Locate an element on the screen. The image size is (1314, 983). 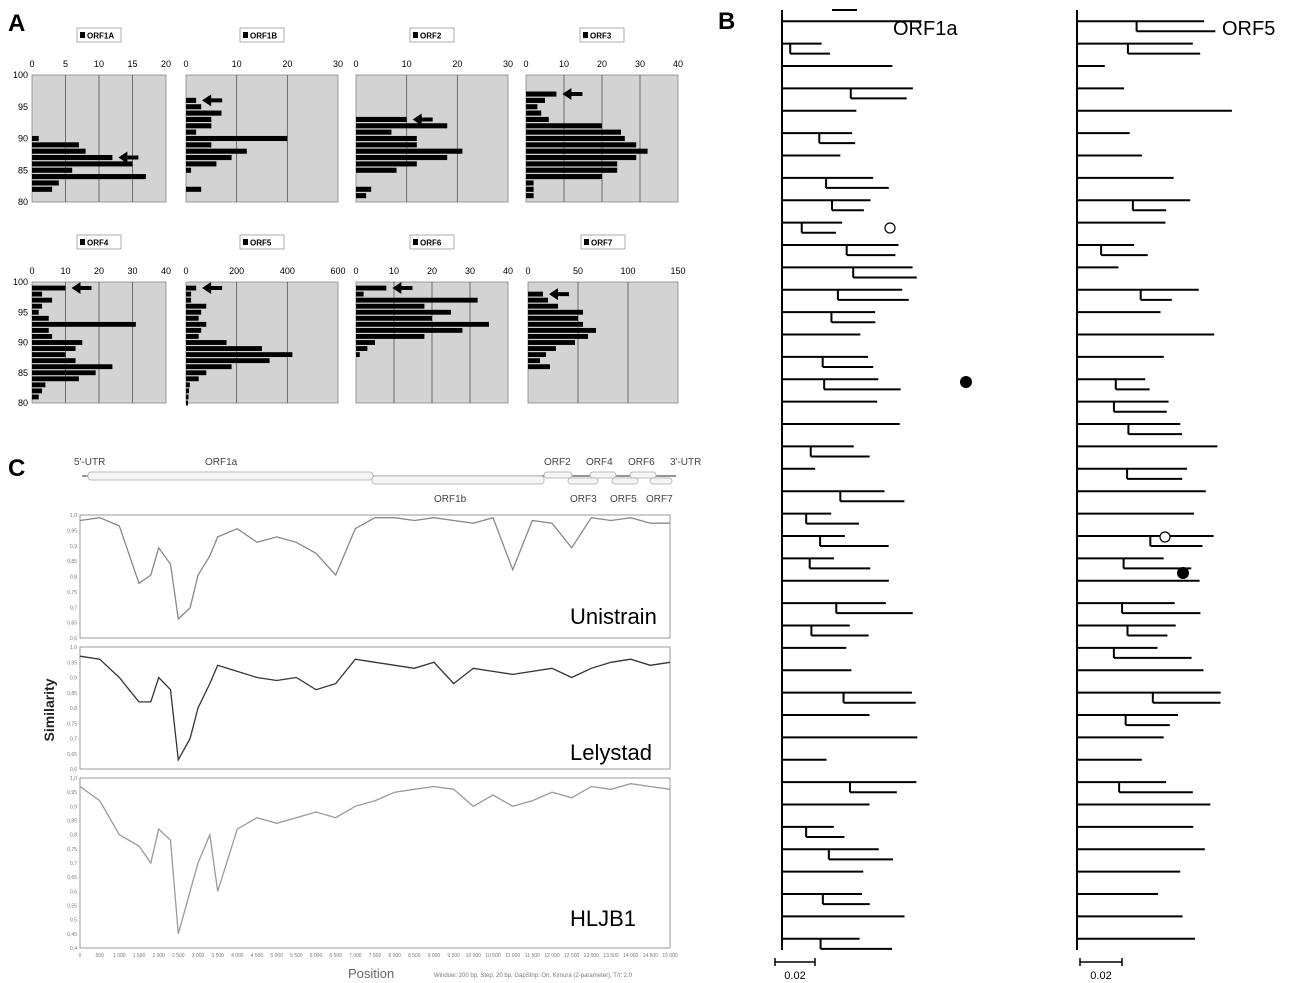
x-tick-label: 7 000 is located at coordinates (355, 956).